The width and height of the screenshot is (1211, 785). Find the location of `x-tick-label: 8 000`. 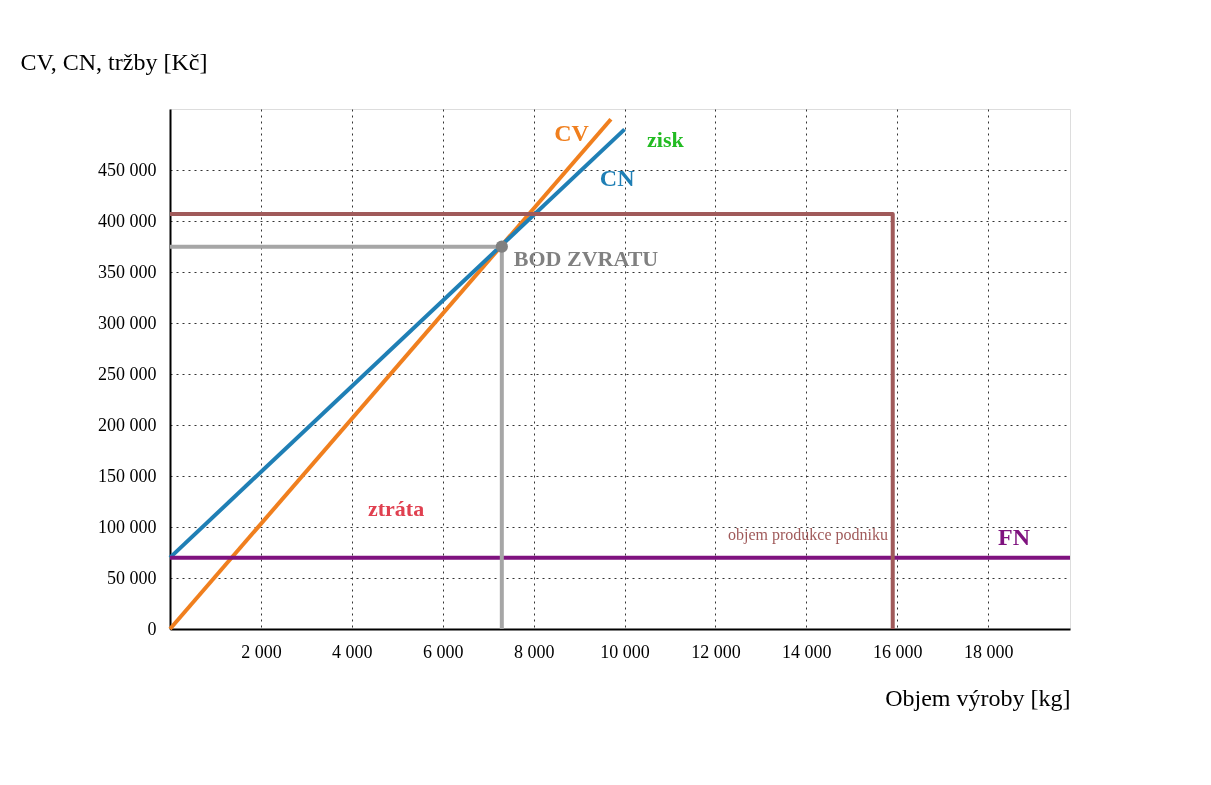

x-tick-label: 8 000 is located at coordinates (534, 651).